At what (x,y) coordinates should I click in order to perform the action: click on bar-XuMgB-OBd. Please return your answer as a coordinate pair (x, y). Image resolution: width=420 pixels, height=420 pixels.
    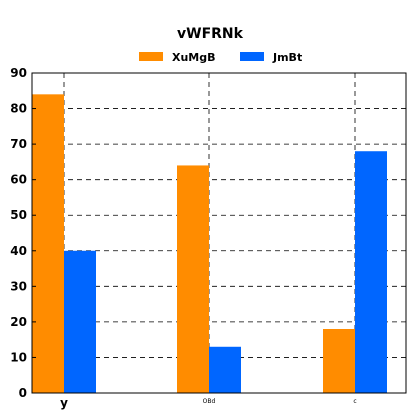
    Looking at the image, I should click on (193, 279).